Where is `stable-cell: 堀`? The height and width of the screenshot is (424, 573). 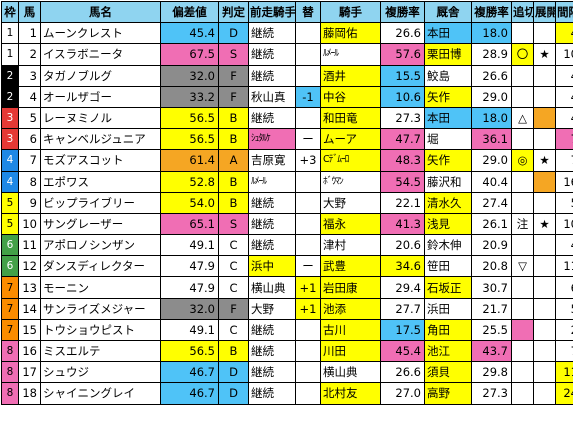 stable-cell: 堀 is located at coordinates (448, 139).